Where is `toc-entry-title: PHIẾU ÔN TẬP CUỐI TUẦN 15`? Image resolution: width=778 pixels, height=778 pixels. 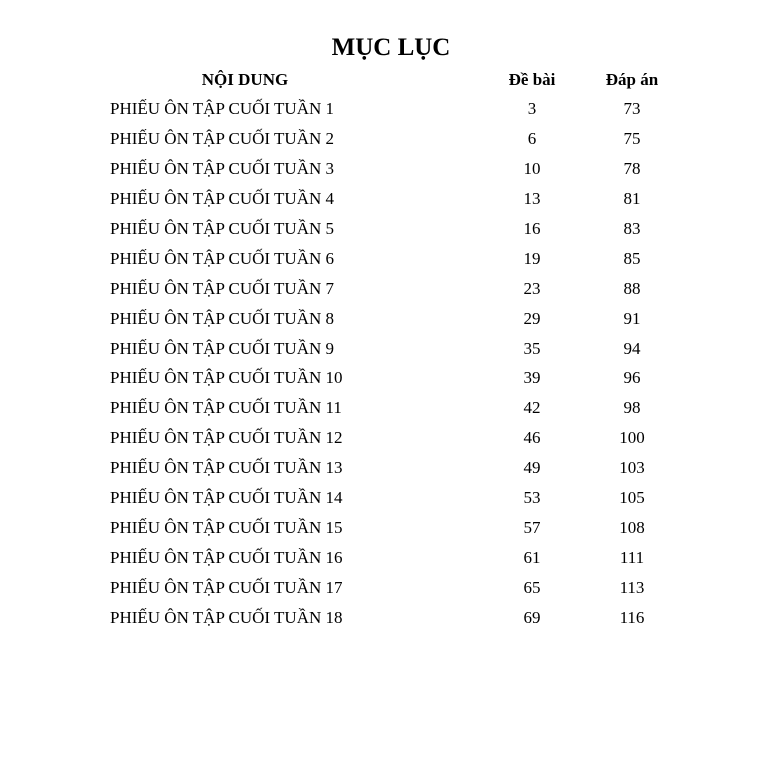
toc-entry-title: PHIẾU ÔN TẬP CUỐI TUẦN 15 is located at coordinates (226, 528).